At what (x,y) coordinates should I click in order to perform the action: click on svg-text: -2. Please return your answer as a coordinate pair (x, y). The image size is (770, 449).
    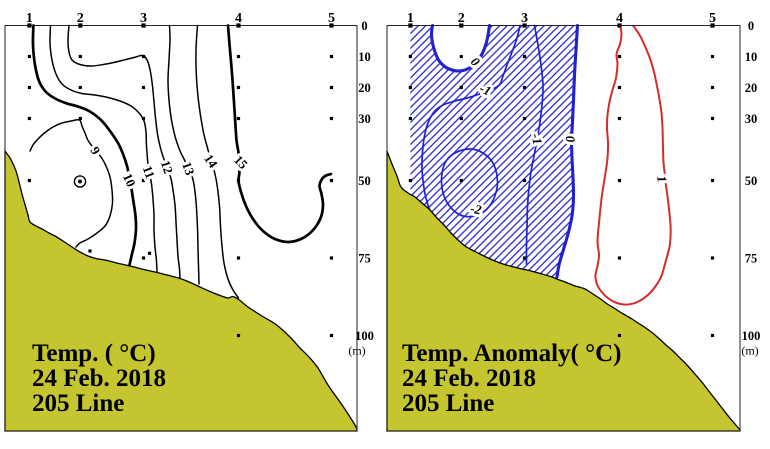
    Looking at the image, I should click on (476, 209).